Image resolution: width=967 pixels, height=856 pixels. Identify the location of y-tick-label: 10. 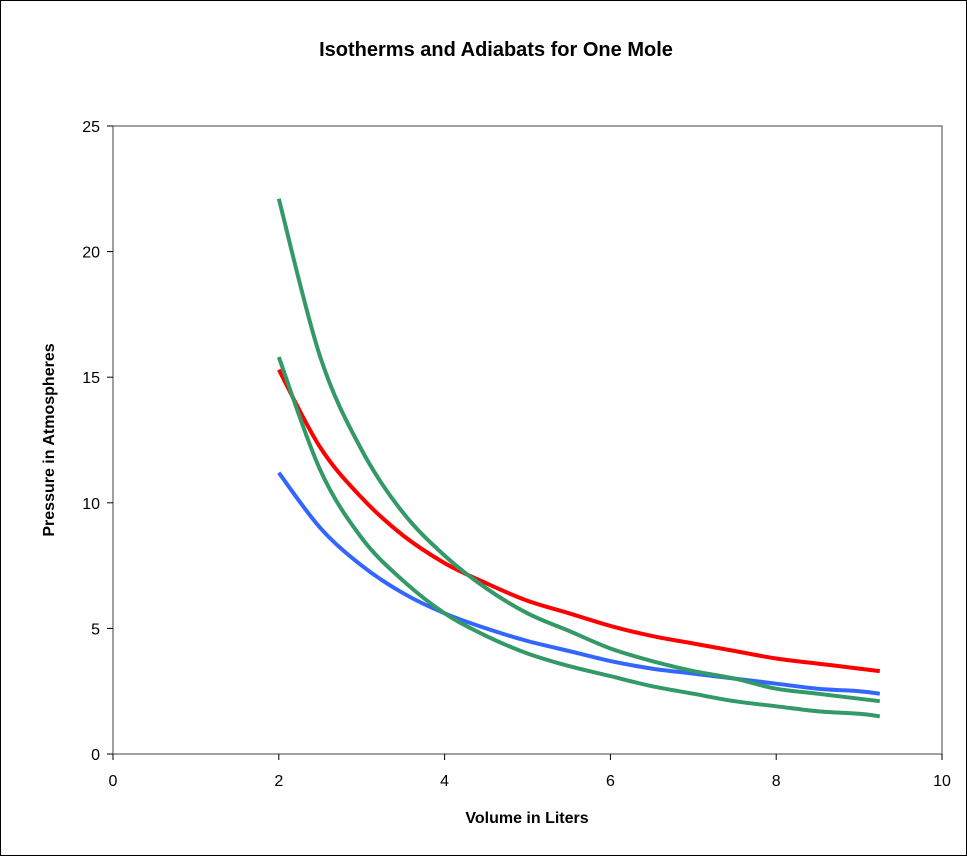
(91, 504).